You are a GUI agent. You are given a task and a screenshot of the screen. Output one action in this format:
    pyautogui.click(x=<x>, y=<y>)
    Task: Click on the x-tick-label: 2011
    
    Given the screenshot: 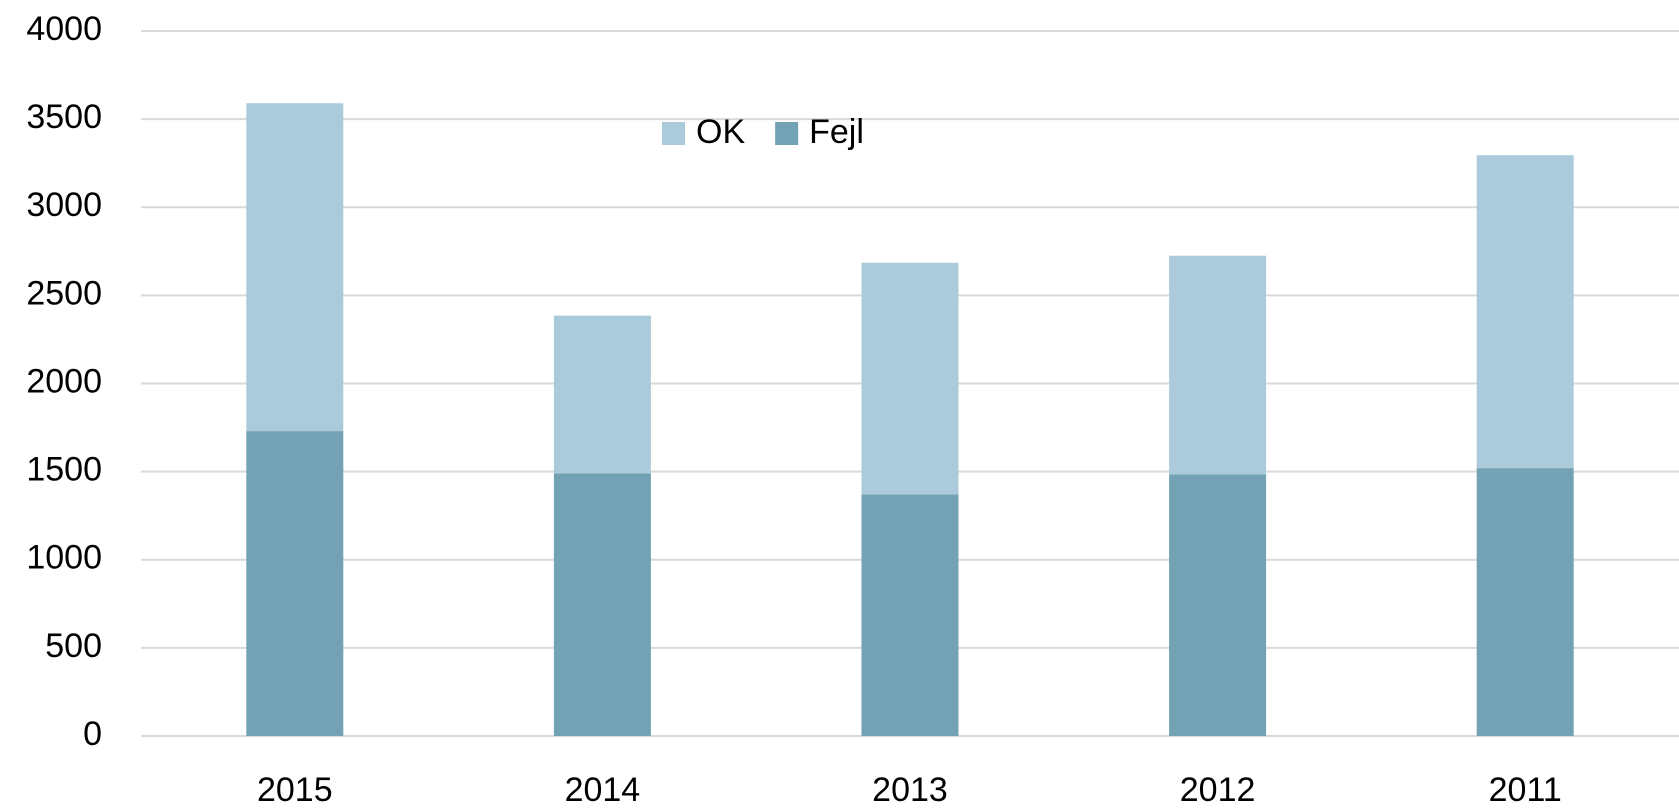 What is the action you would take?
    pyautogui.click(x=1525, y=790)
    